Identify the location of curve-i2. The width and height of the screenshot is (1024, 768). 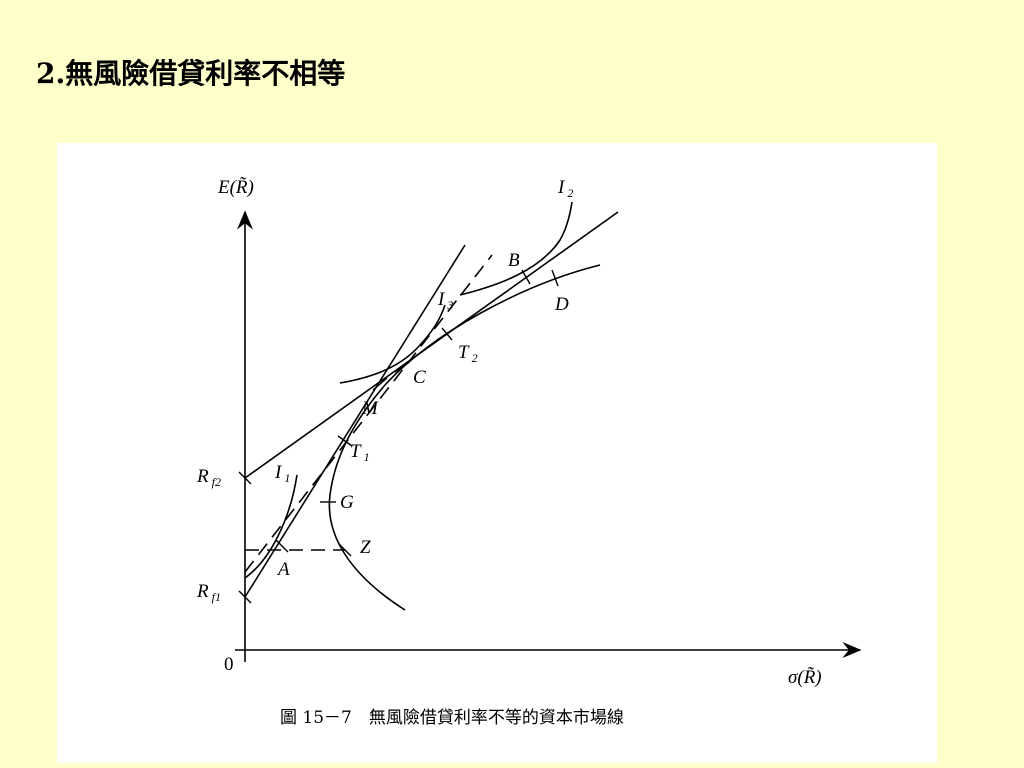
(516, 248).